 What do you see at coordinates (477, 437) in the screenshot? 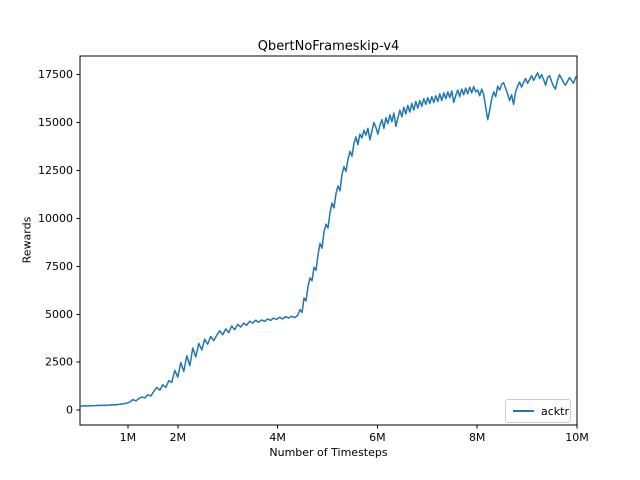
I see `x-tick-label: 8M` at bounding box center [477, 437].